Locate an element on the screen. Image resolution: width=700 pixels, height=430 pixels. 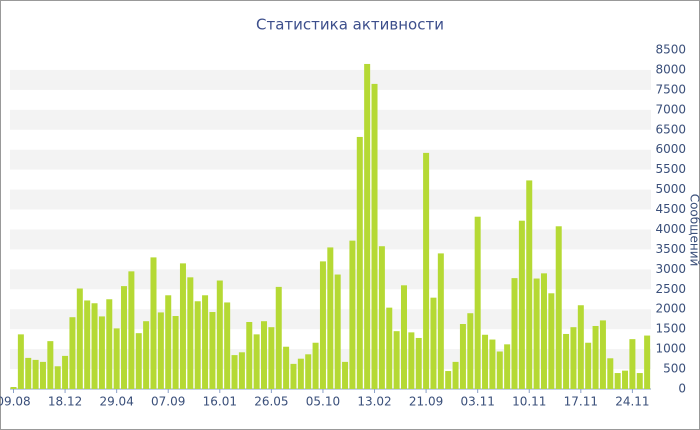
y-tick-label: 3500 is located at coordinates (670, 249).